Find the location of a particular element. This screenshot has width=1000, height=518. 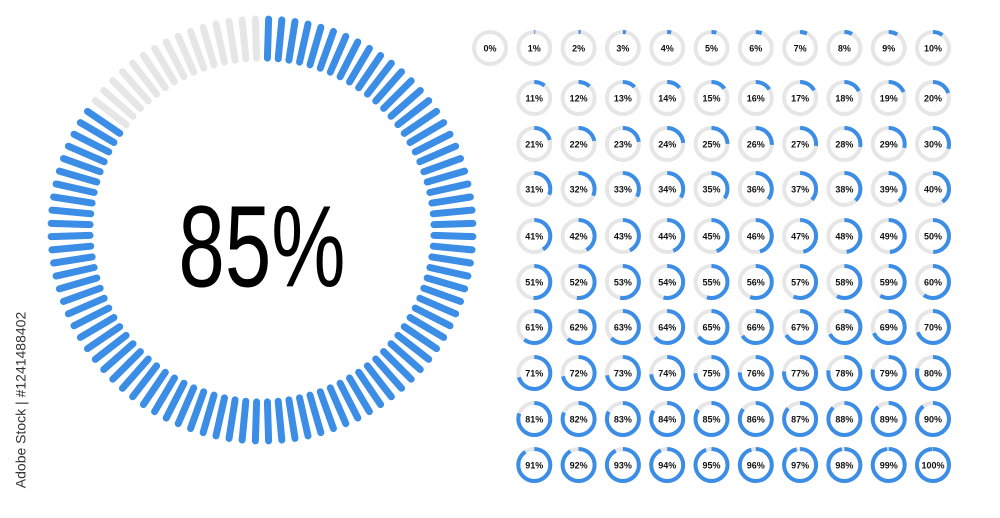

progress-circle: 18% is located at coordinates (844, 98).